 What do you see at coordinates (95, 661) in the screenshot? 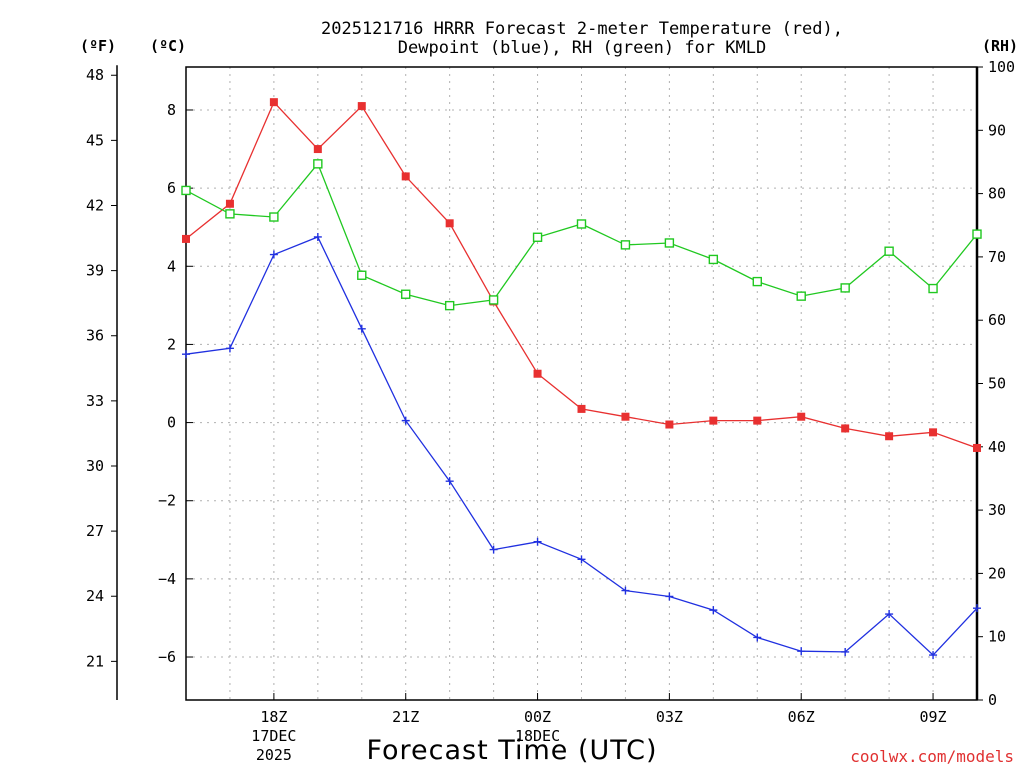
I see `fahrenheit-tick-label: 21` at bounding box center [95, 661].